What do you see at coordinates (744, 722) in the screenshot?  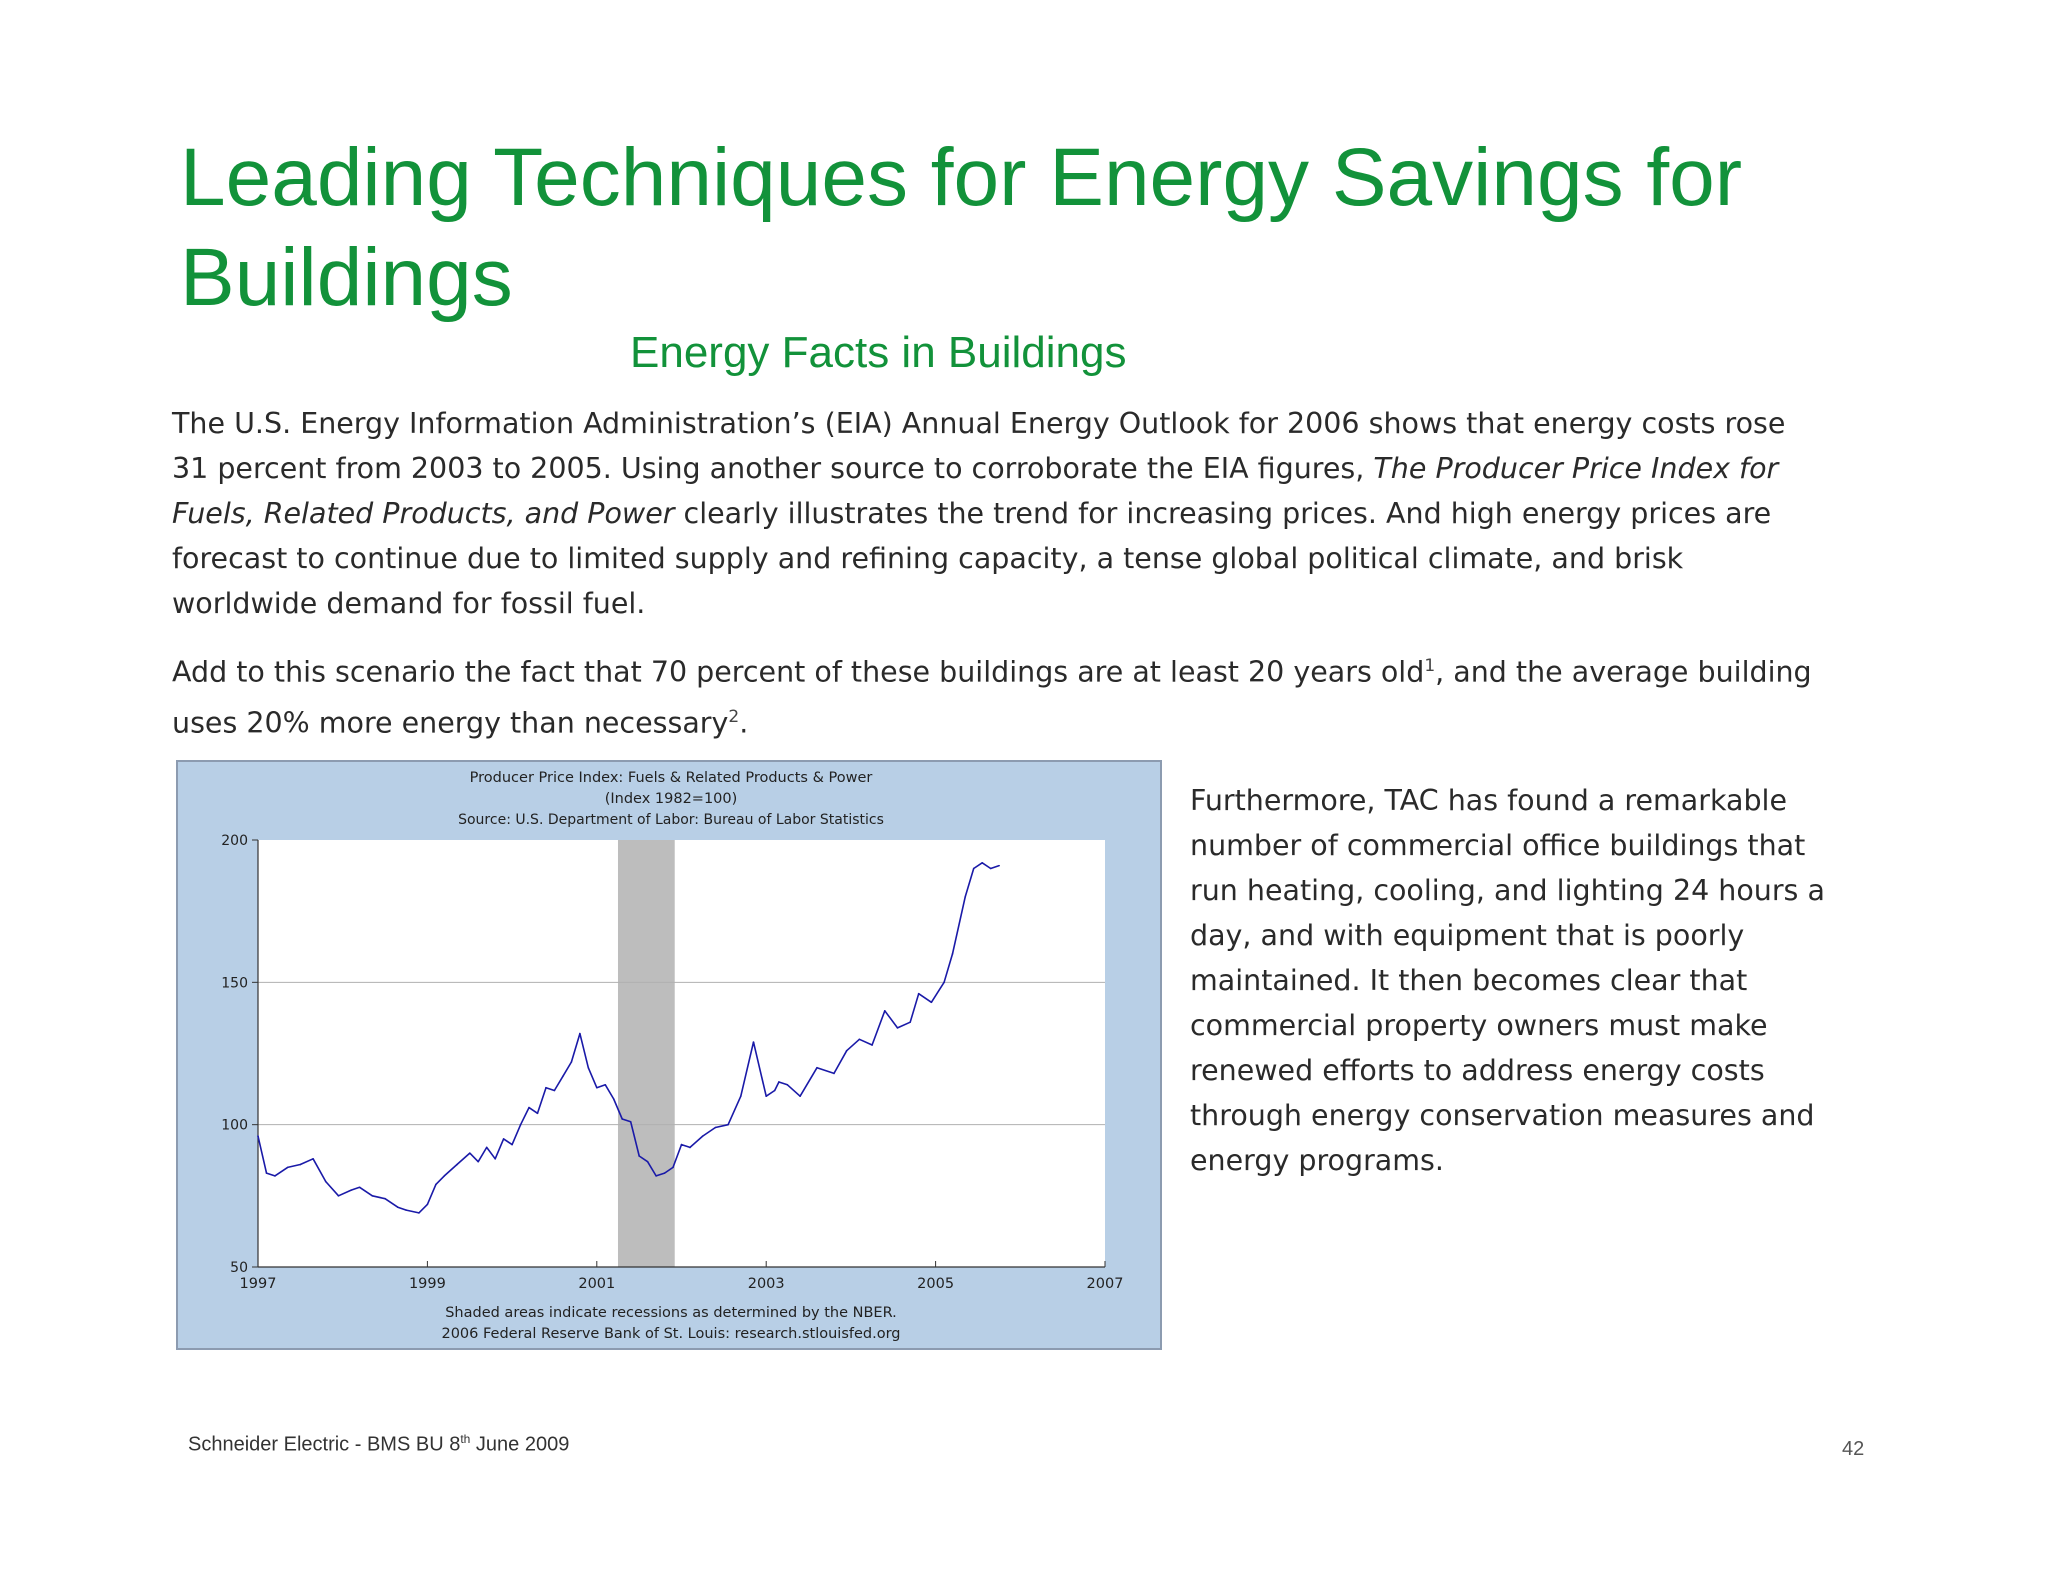 I see `paragraph-buildings-text-3: .` at bounding box center [744, 722].